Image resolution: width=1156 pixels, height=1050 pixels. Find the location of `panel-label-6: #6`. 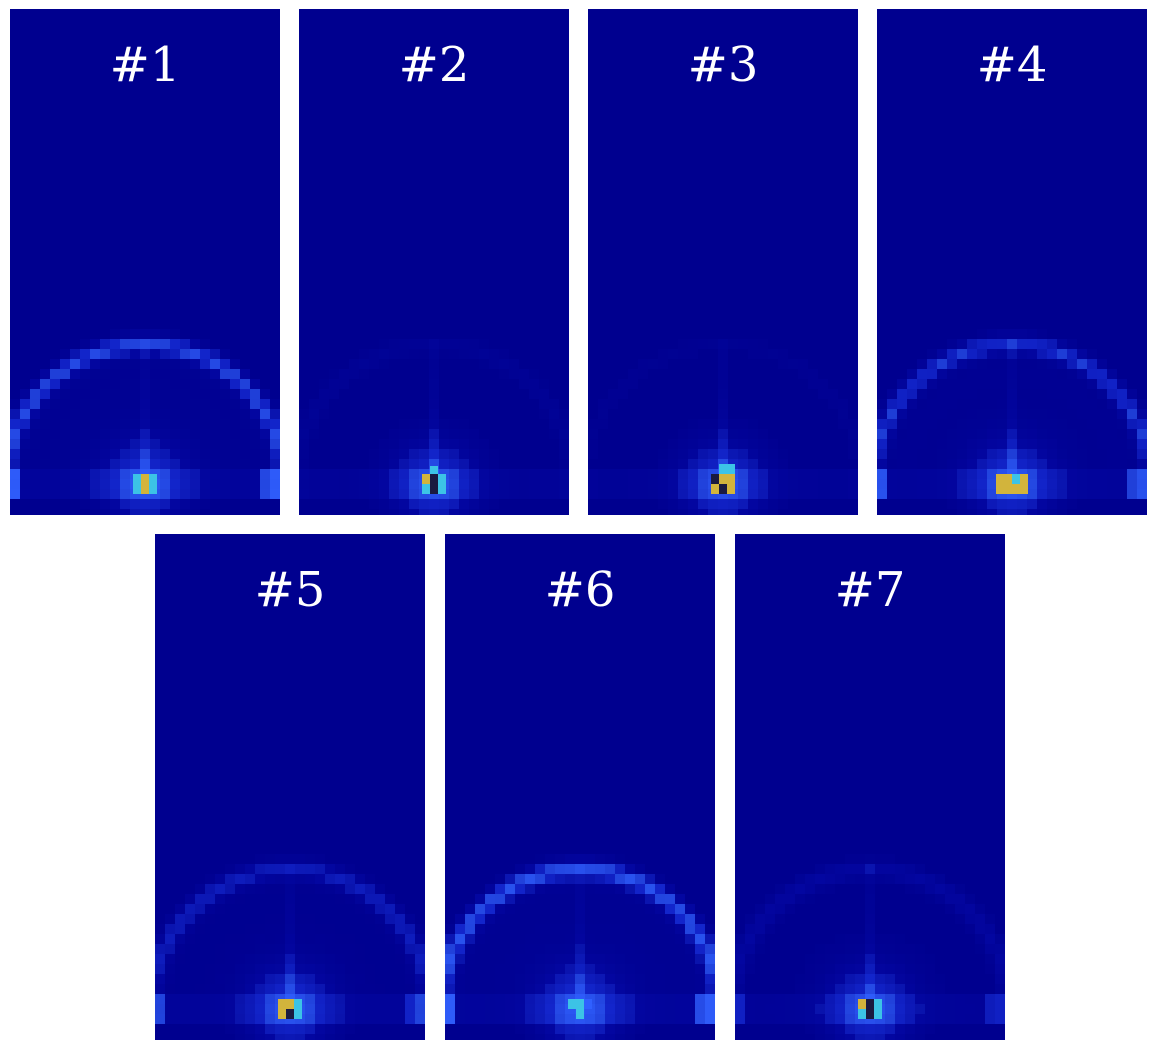

panel-label-6: #6 is located at coordinates (580, 590).